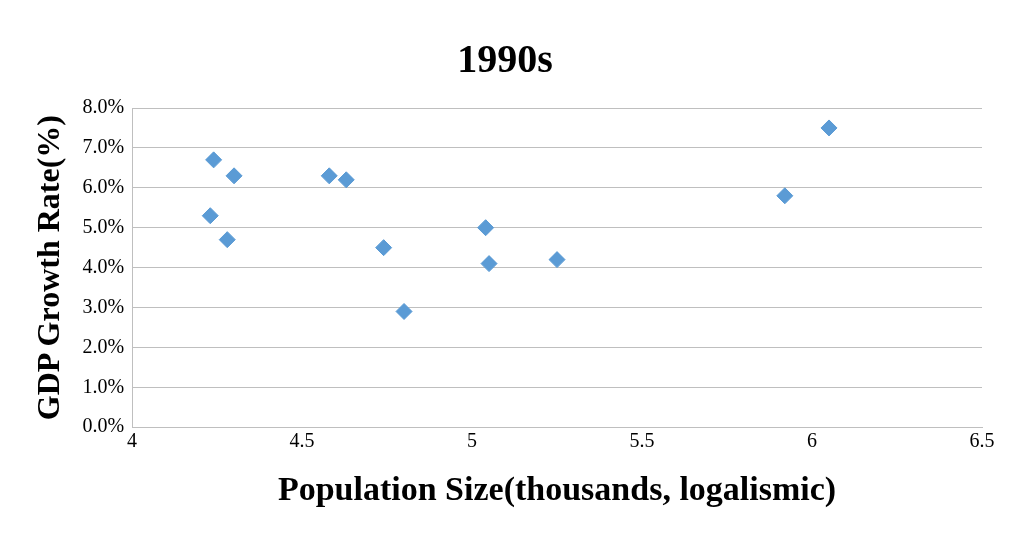 The image size is (1030, 534). I want to click on x-tick-label: 4, so click(132, 440).